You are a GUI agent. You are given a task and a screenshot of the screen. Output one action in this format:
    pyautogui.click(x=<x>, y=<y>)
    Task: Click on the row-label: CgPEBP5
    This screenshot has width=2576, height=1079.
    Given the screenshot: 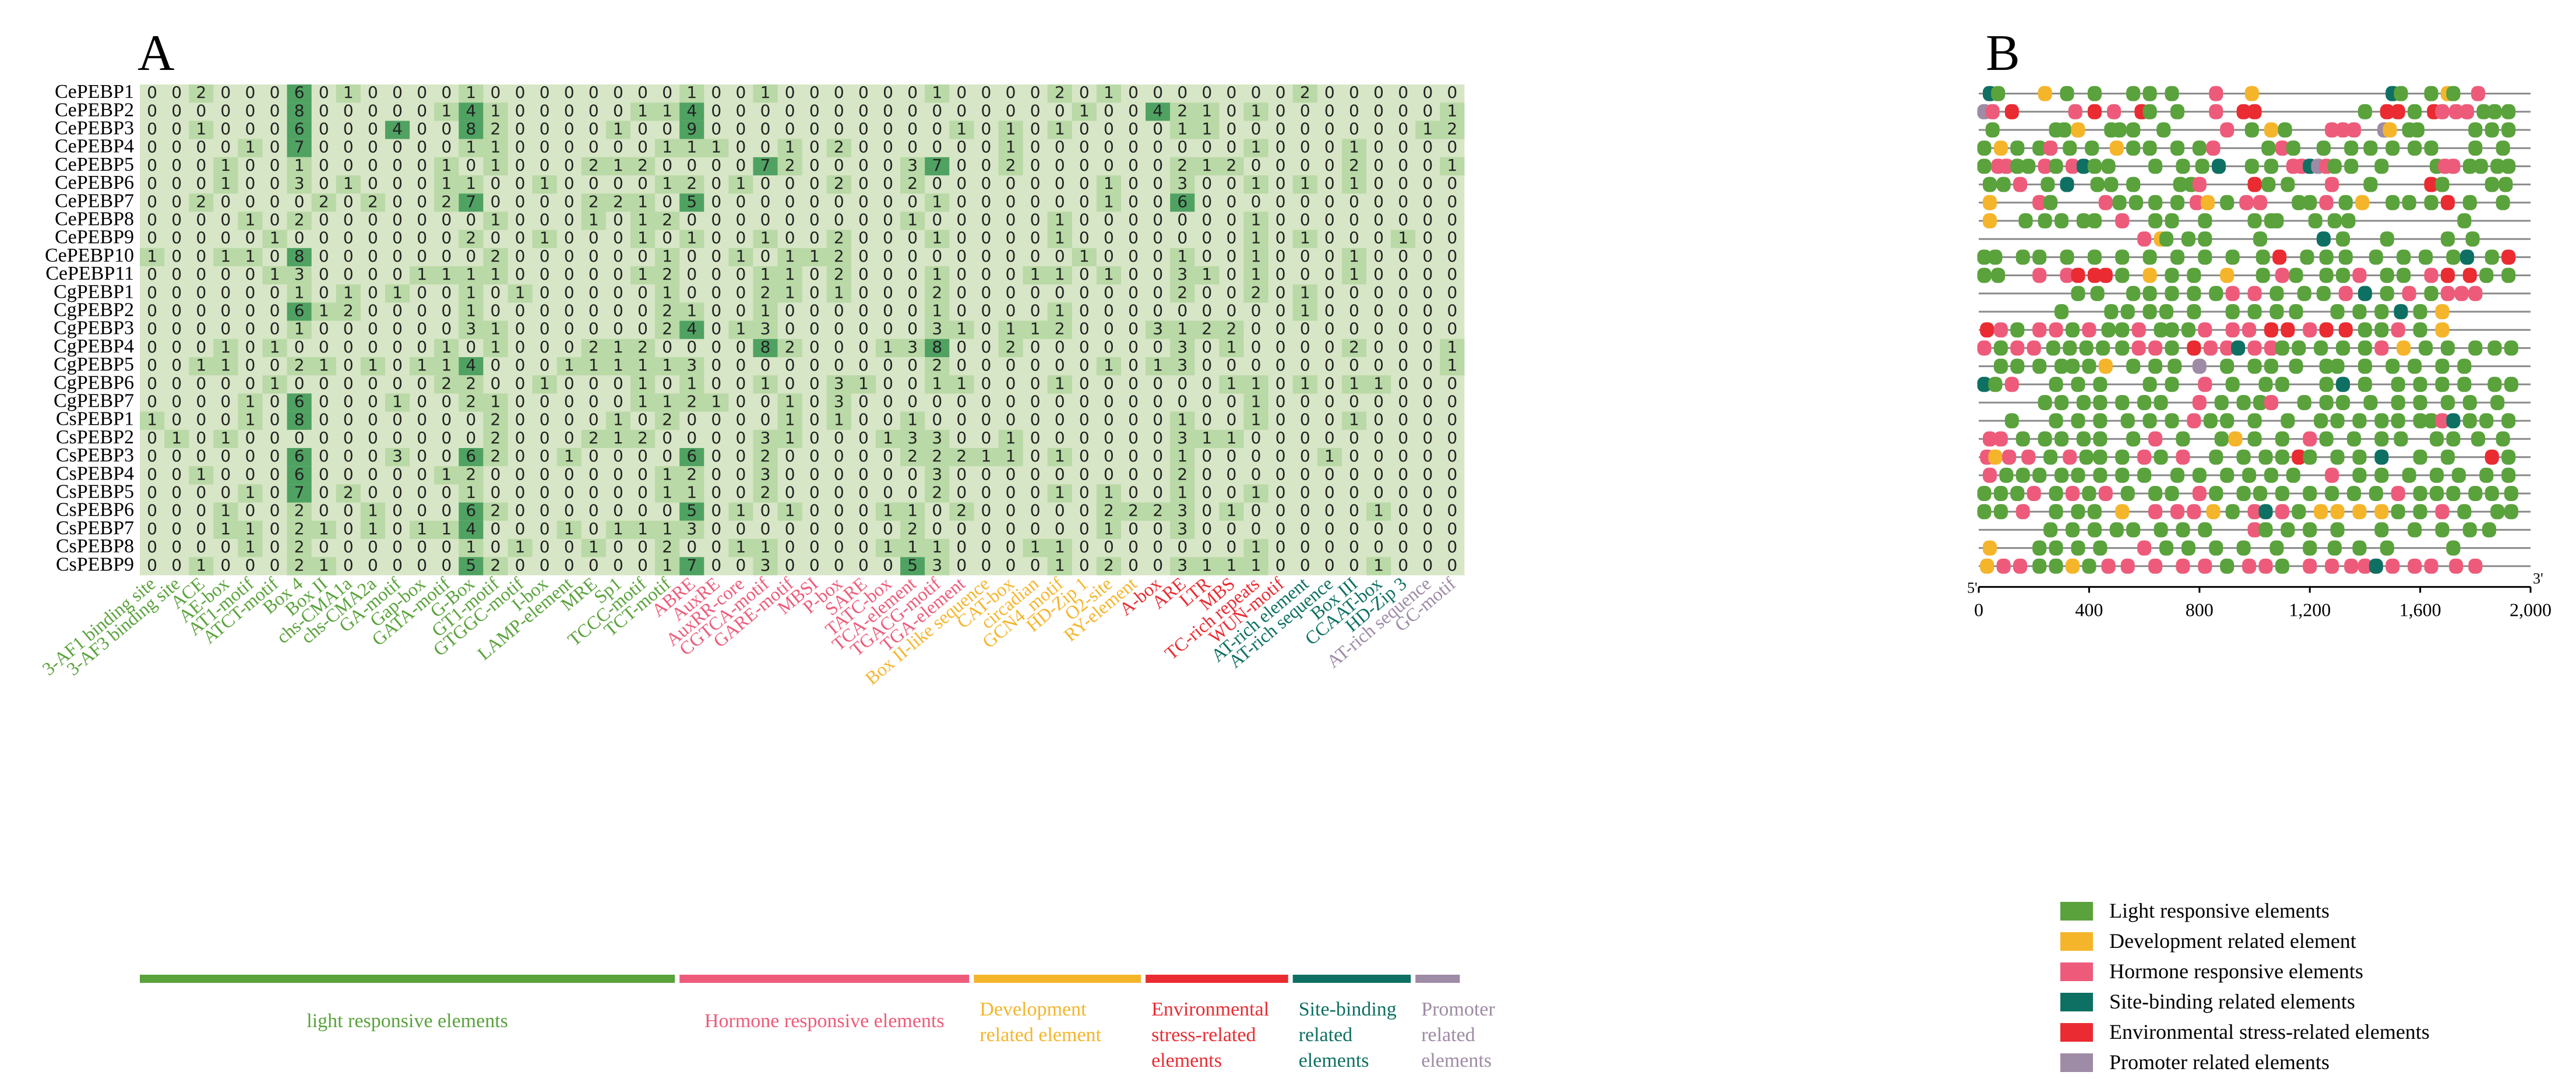 What is the action you would take?
    pyautogui.click(x=94, y=364)
    